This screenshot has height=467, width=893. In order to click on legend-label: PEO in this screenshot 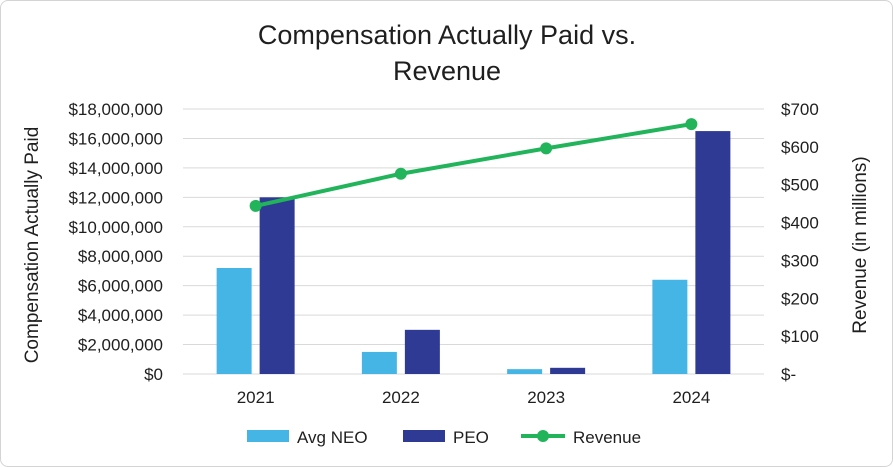, I will do `click(471, 437)`.